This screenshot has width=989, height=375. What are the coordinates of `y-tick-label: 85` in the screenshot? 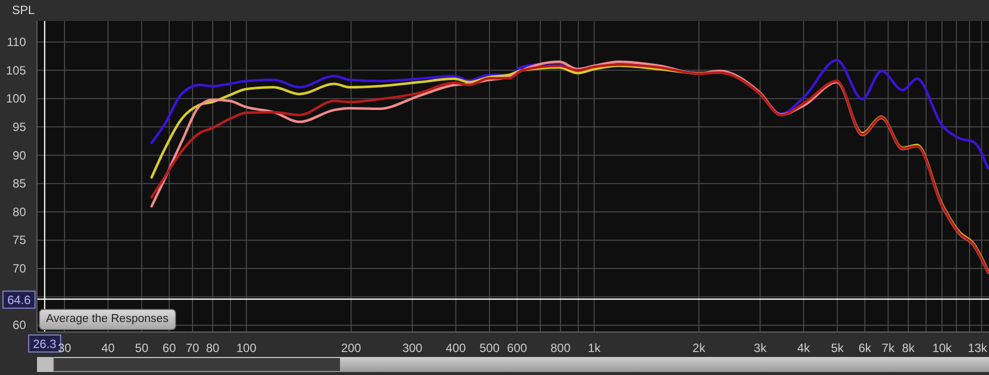 It's located at (19, 183).